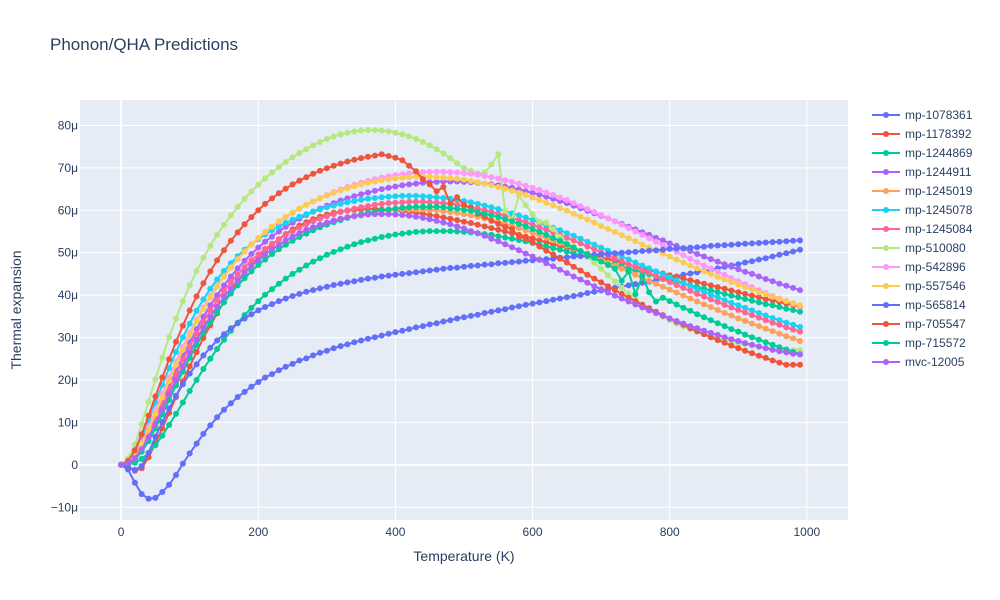  I want to click on legend-item-mp-1245078: mp-1245078, so click(922, 210).